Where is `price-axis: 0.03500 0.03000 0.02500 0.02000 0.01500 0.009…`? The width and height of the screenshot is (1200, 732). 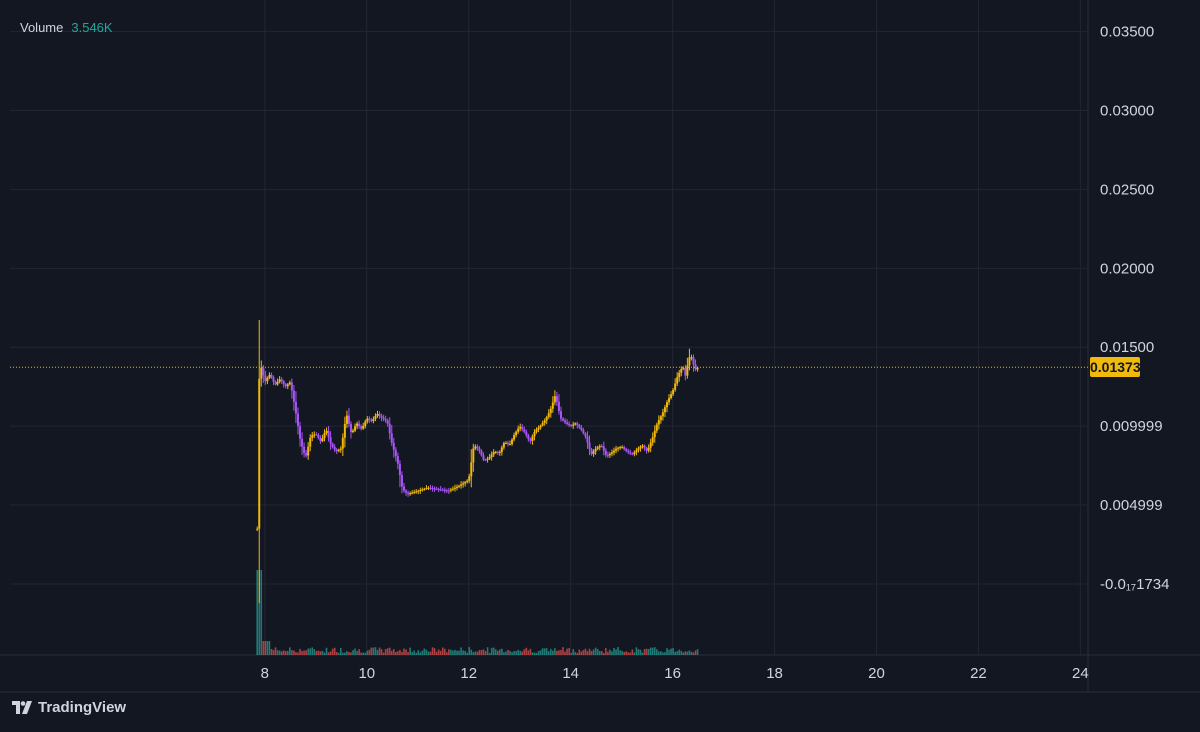
price-axis: 0.03500 0.03000 0.02500 0.02000 0.01500 0.009… is located at coordinates (1134, 308).